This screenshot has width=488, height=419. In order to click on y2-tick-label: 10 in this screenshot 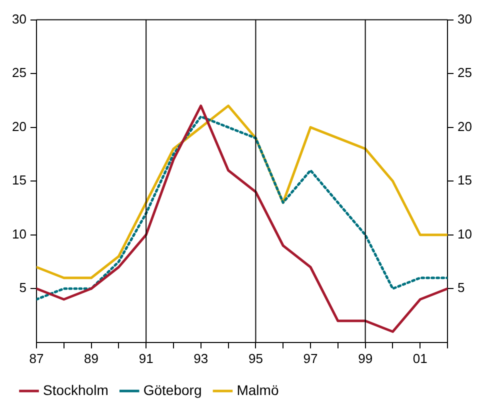, I will do `click(465, 234)`.